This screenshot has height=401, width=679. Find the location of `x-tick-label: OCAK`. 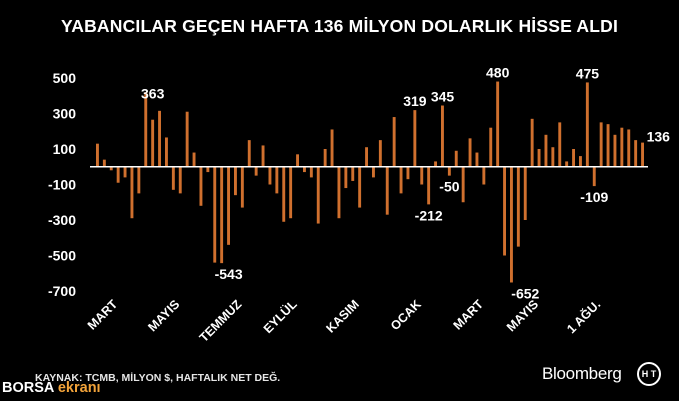

x-tick-label: OCAK is located at coordinates (406, 315).